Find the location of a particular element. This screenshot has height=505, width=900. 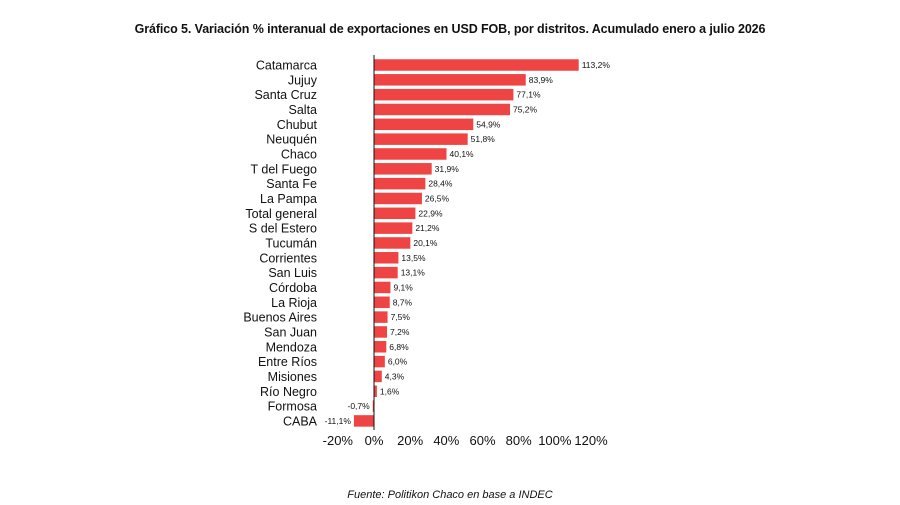

value-label: 6,8% is located at coordinates (399, 347).